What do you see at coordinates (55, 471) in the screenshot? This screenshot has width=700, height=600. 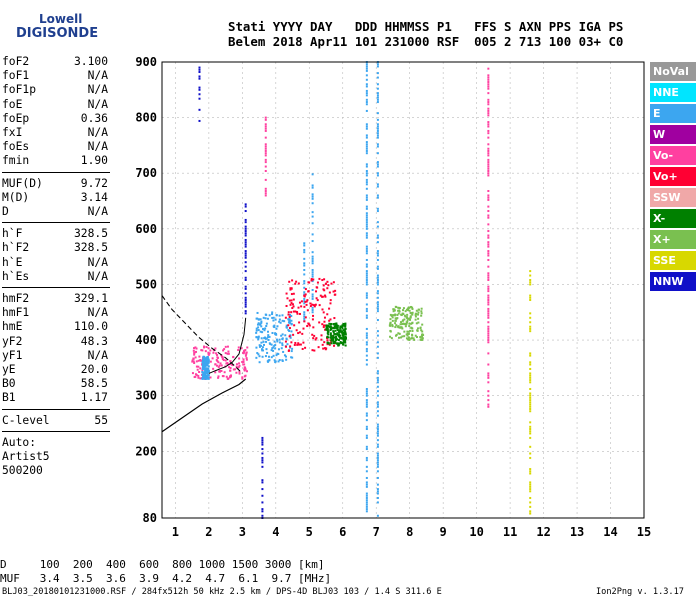 I see `param-row: 500200` at bounding box center [55, 471].